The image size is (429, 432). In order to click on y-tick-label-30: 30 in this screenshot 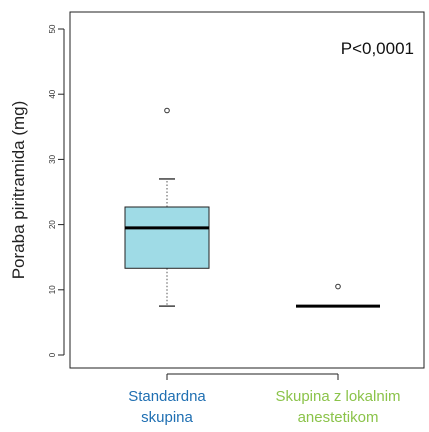, I will do `click(52, 158)`.